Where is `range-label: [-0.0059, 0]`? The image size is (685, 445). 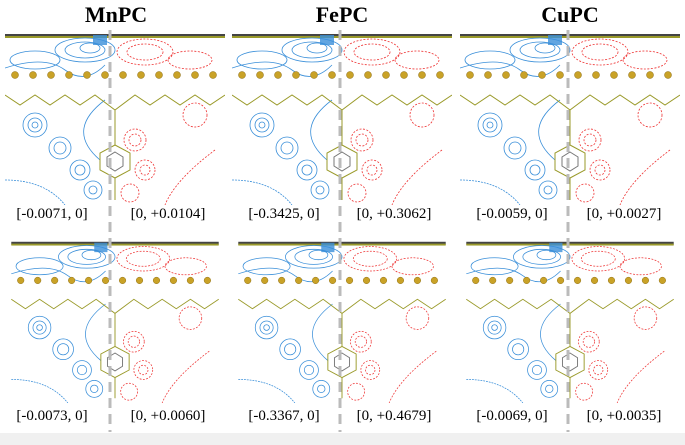 range-label: [-0.0059, 0] is located at coordinates (511, 214).